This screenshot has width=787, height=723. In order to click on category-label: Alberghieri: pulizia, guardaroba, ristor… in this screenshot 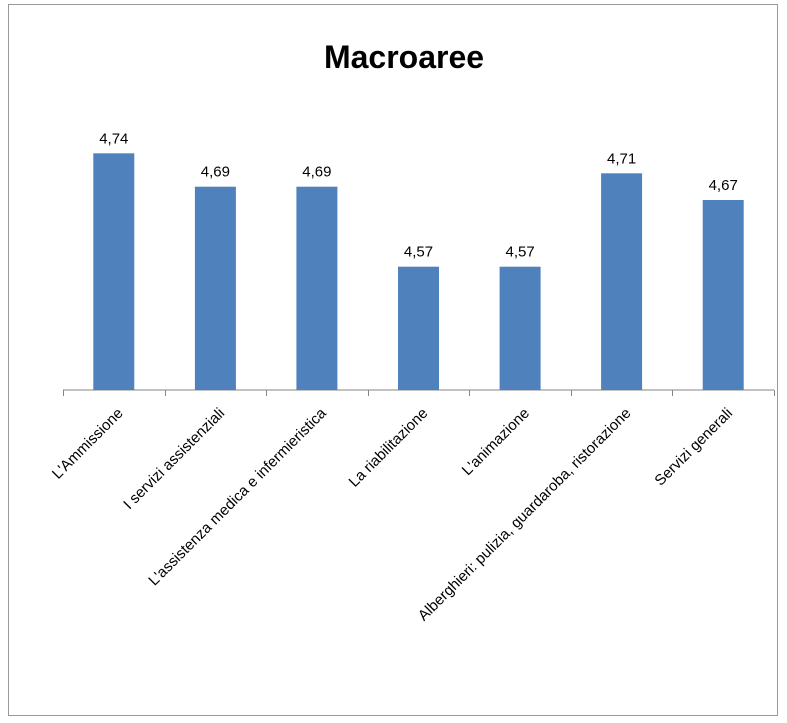, I will do `click(525, 515)`.